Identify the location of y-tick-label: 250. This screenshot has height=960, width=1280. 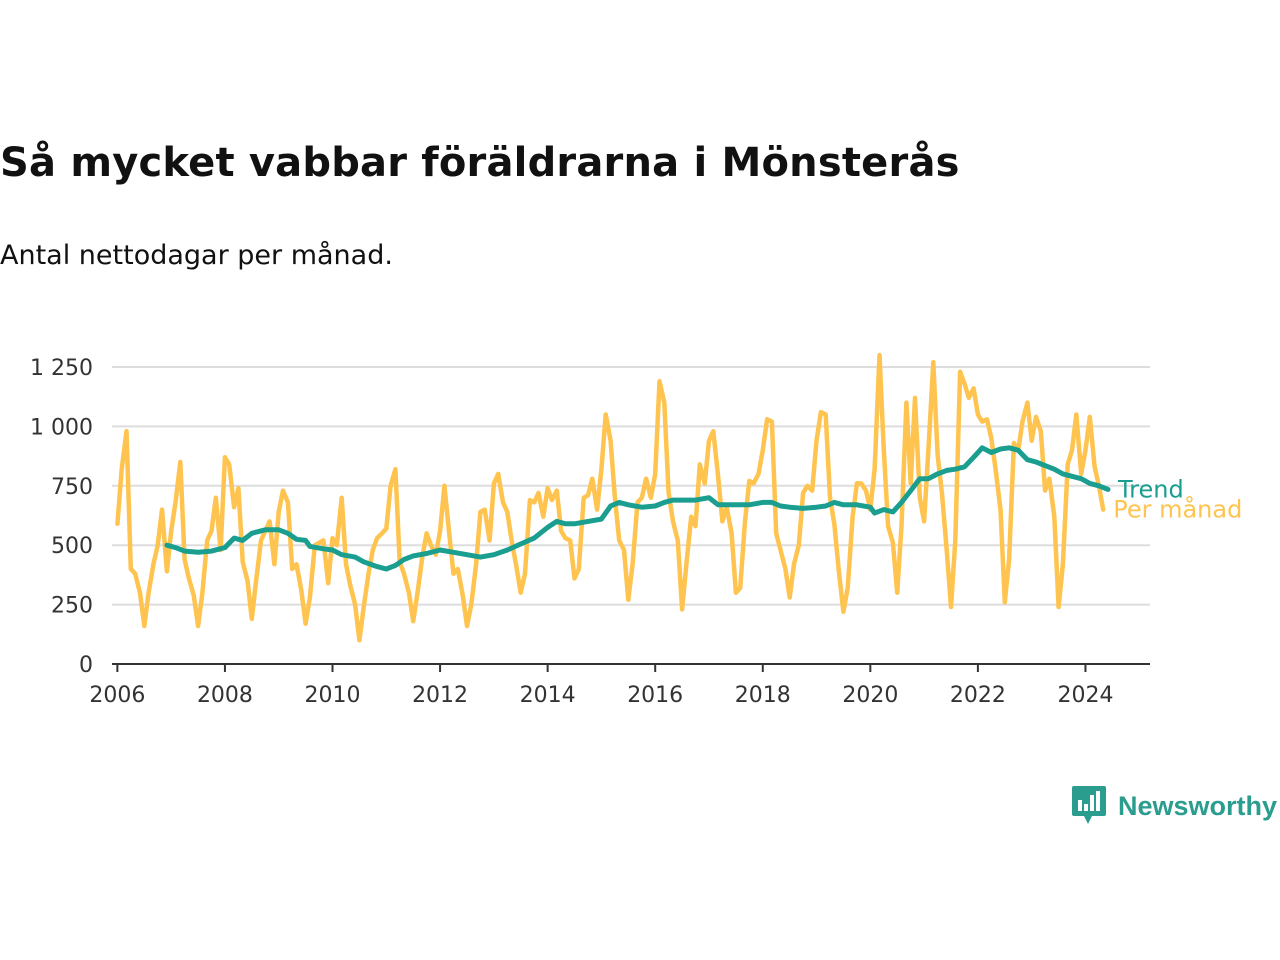
(72, 606).